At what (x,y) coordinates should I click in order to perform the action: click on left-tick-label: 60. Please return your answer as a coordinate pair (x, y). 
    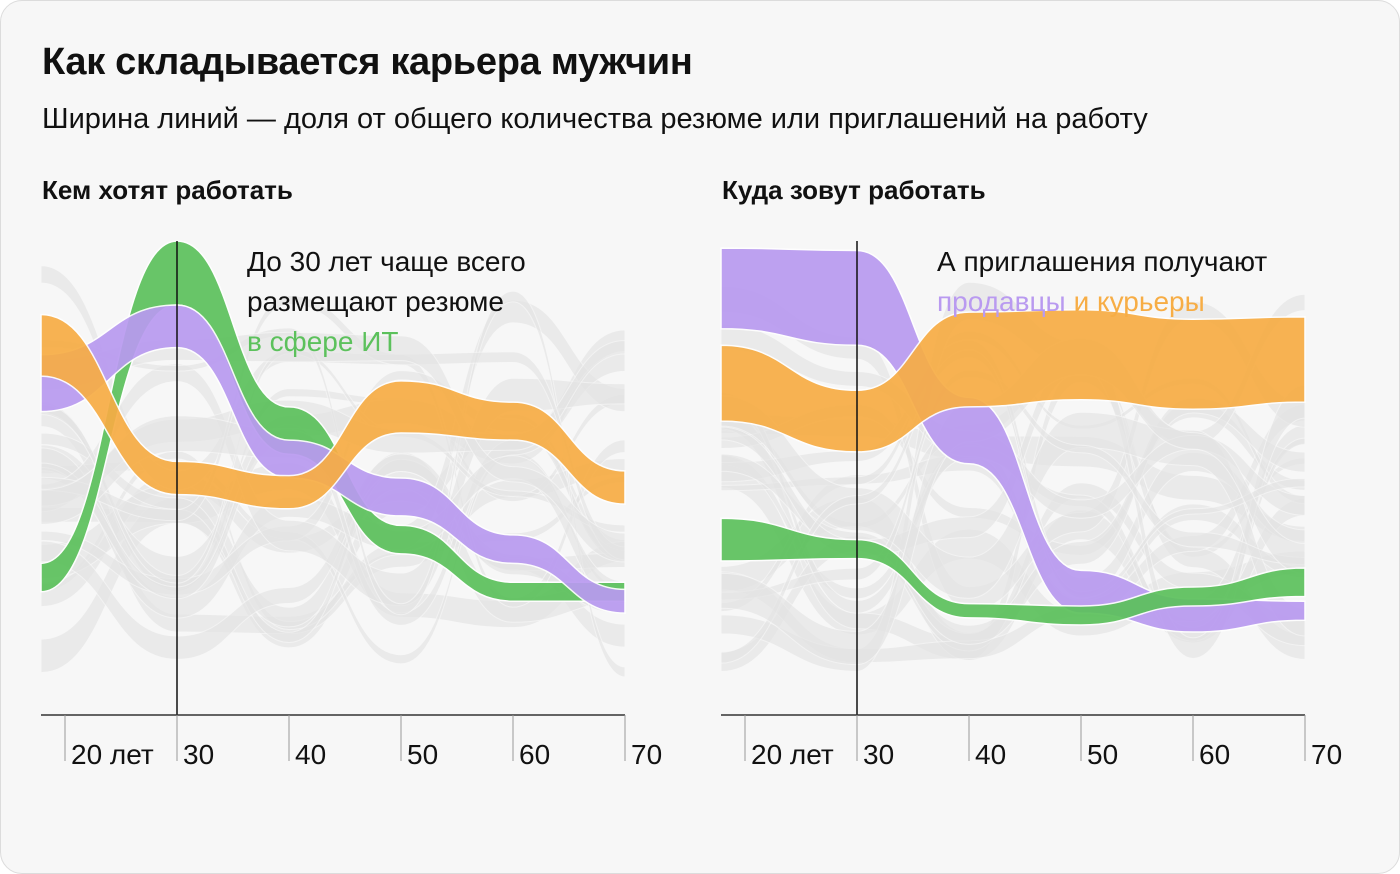
    Looking at the image, I should click on (534, 754).